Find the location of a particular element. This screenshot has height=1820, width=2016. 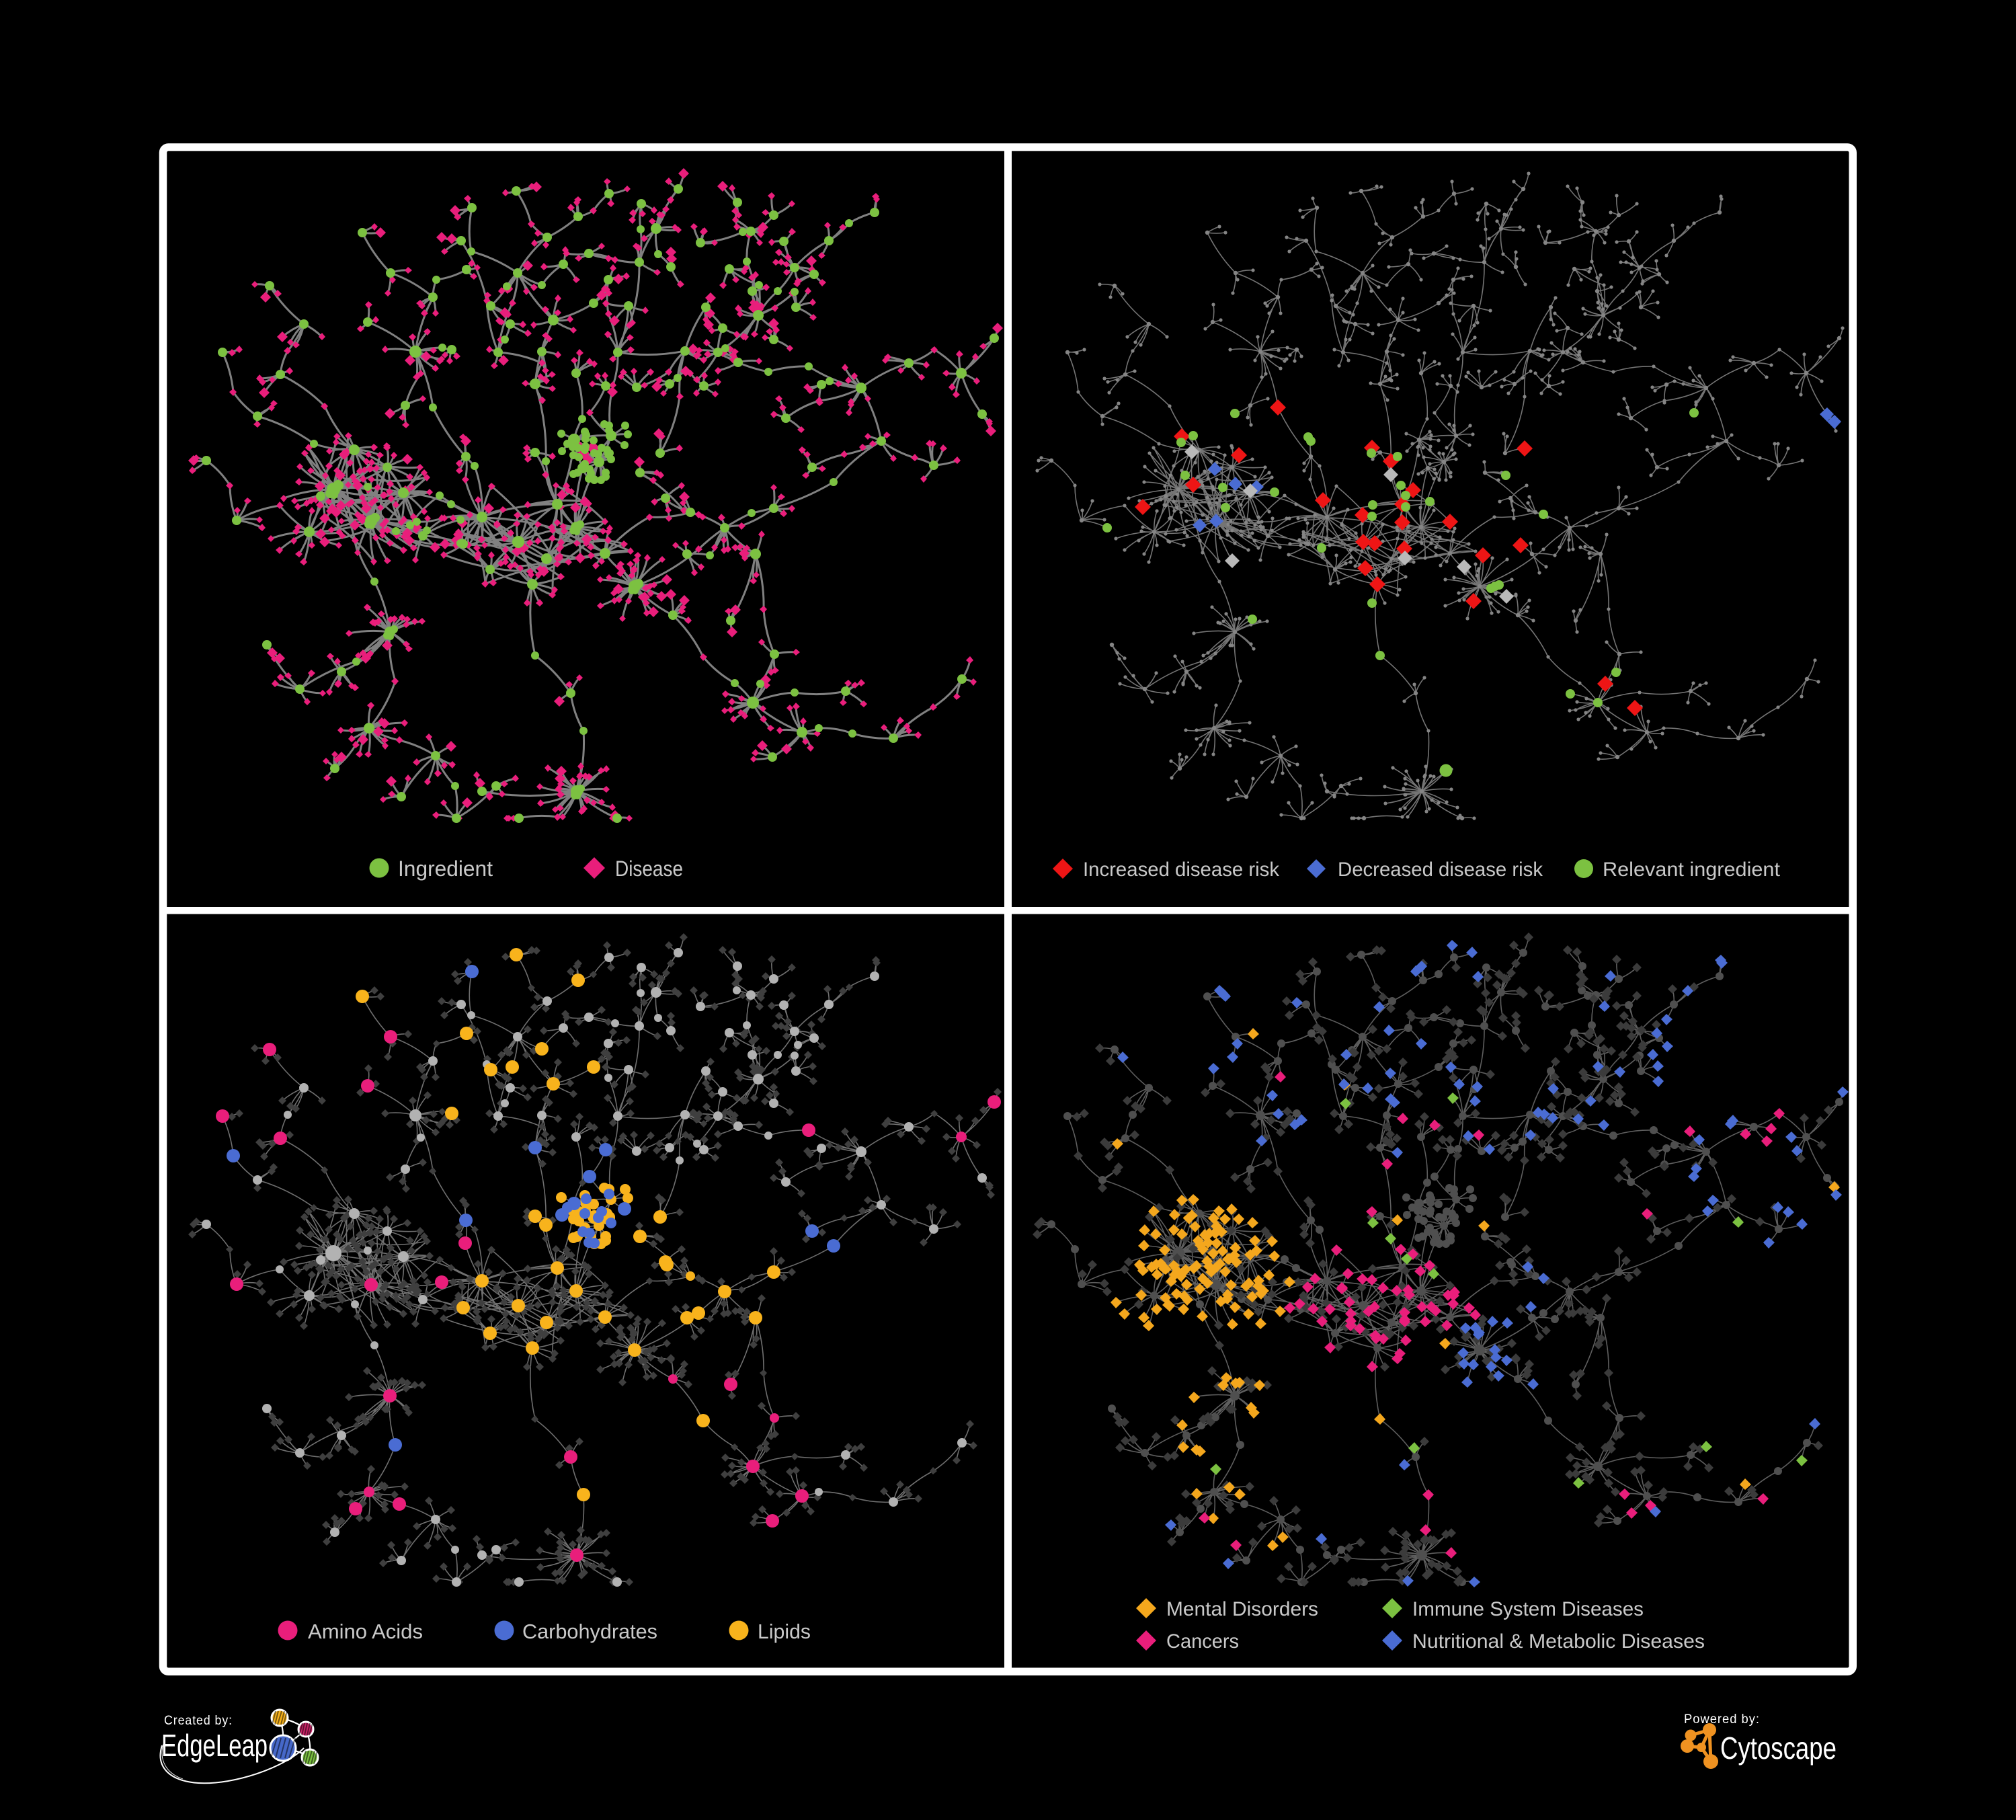

svg-text: Increased disease risk is located at coordinates (1181, 870).